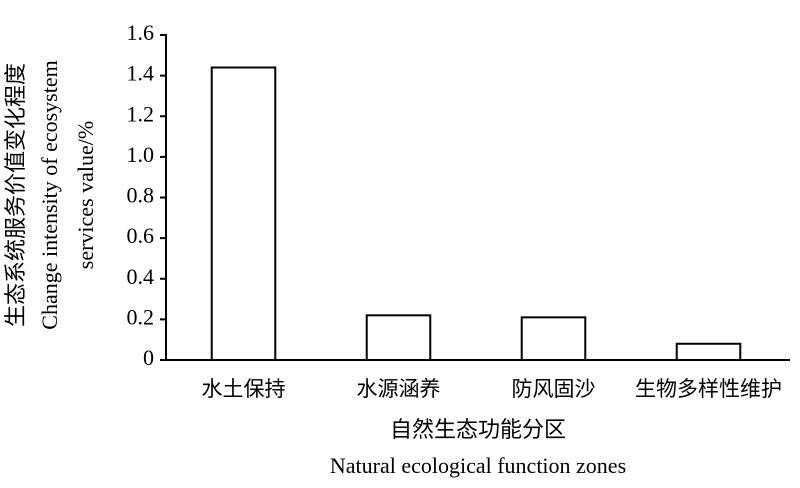 This screenshot has height=488, width=800. Describe the element at coordinates (141, 276) in the screenshot. I see `y-tick-label: 0.4` at that location.